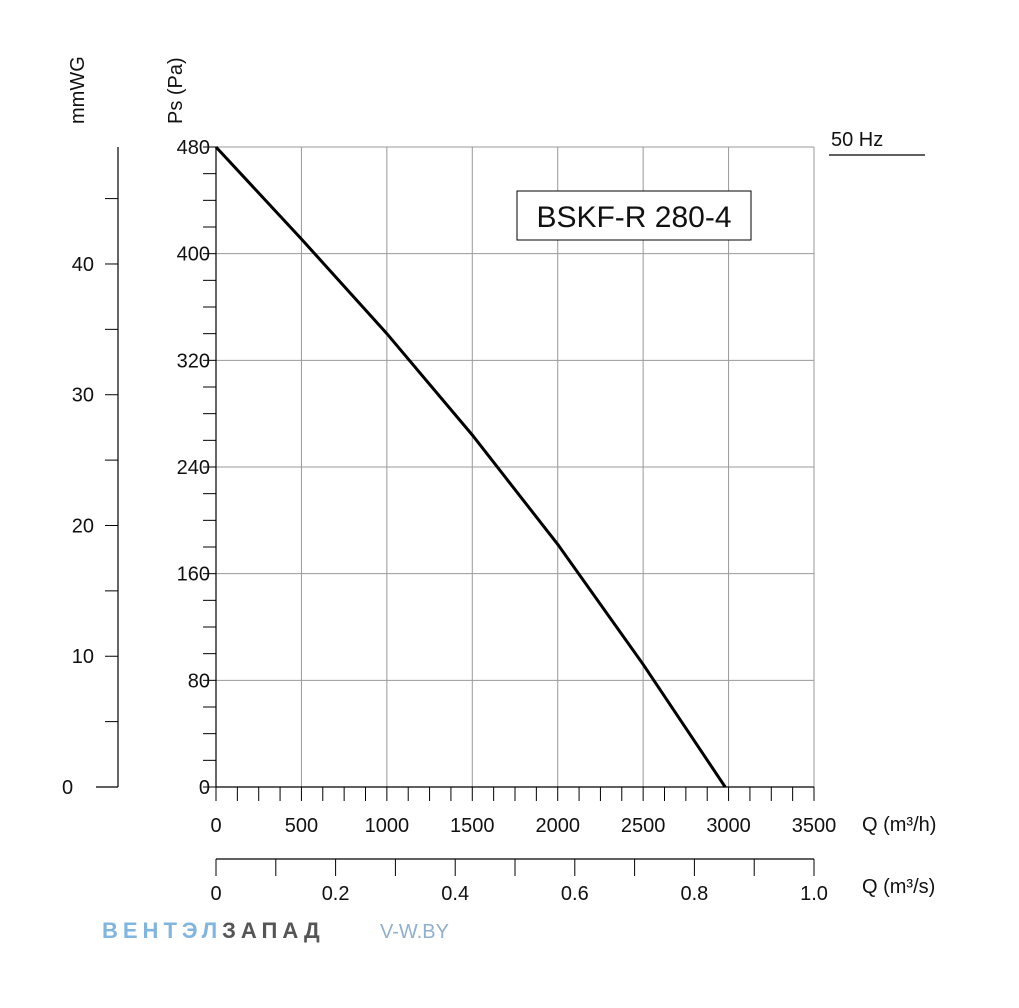  What do you see at coordinates (814, 826) in the screenshot?
I see `x-tick-label: 3500` at bounding box center [814, 826].